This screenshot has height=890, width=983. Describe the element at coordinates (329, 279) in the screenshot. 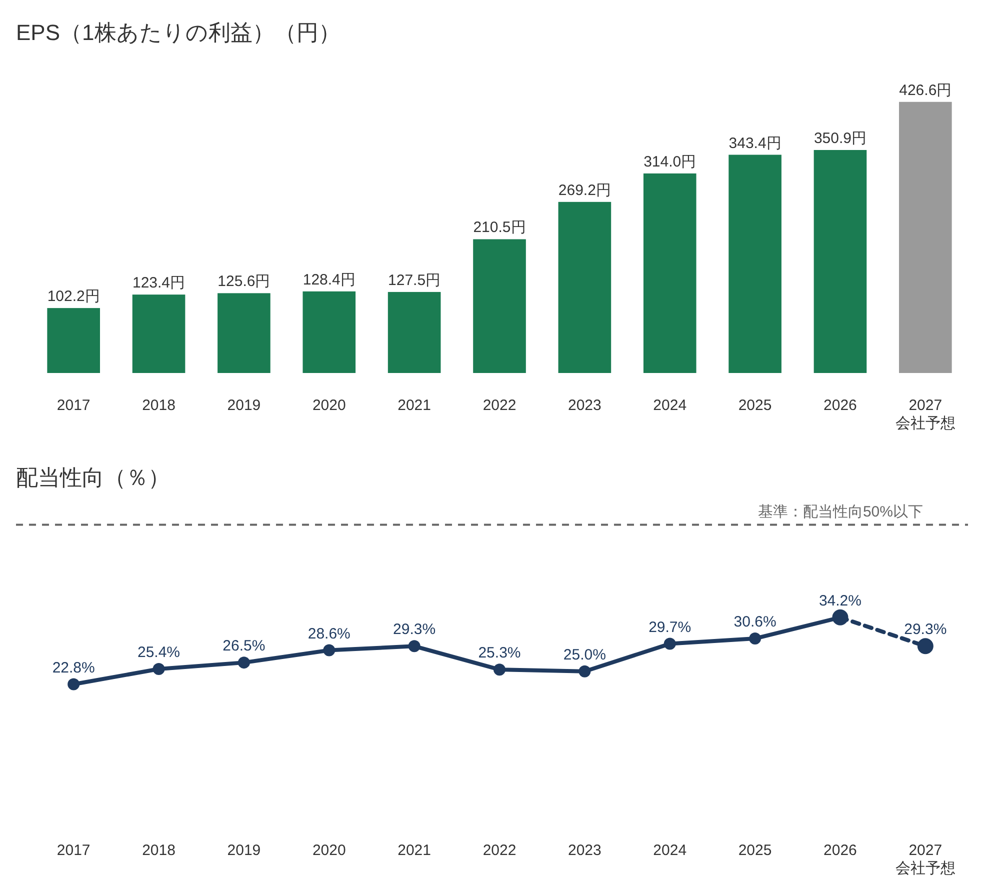

I see `data-label: 128.4円` at that location.